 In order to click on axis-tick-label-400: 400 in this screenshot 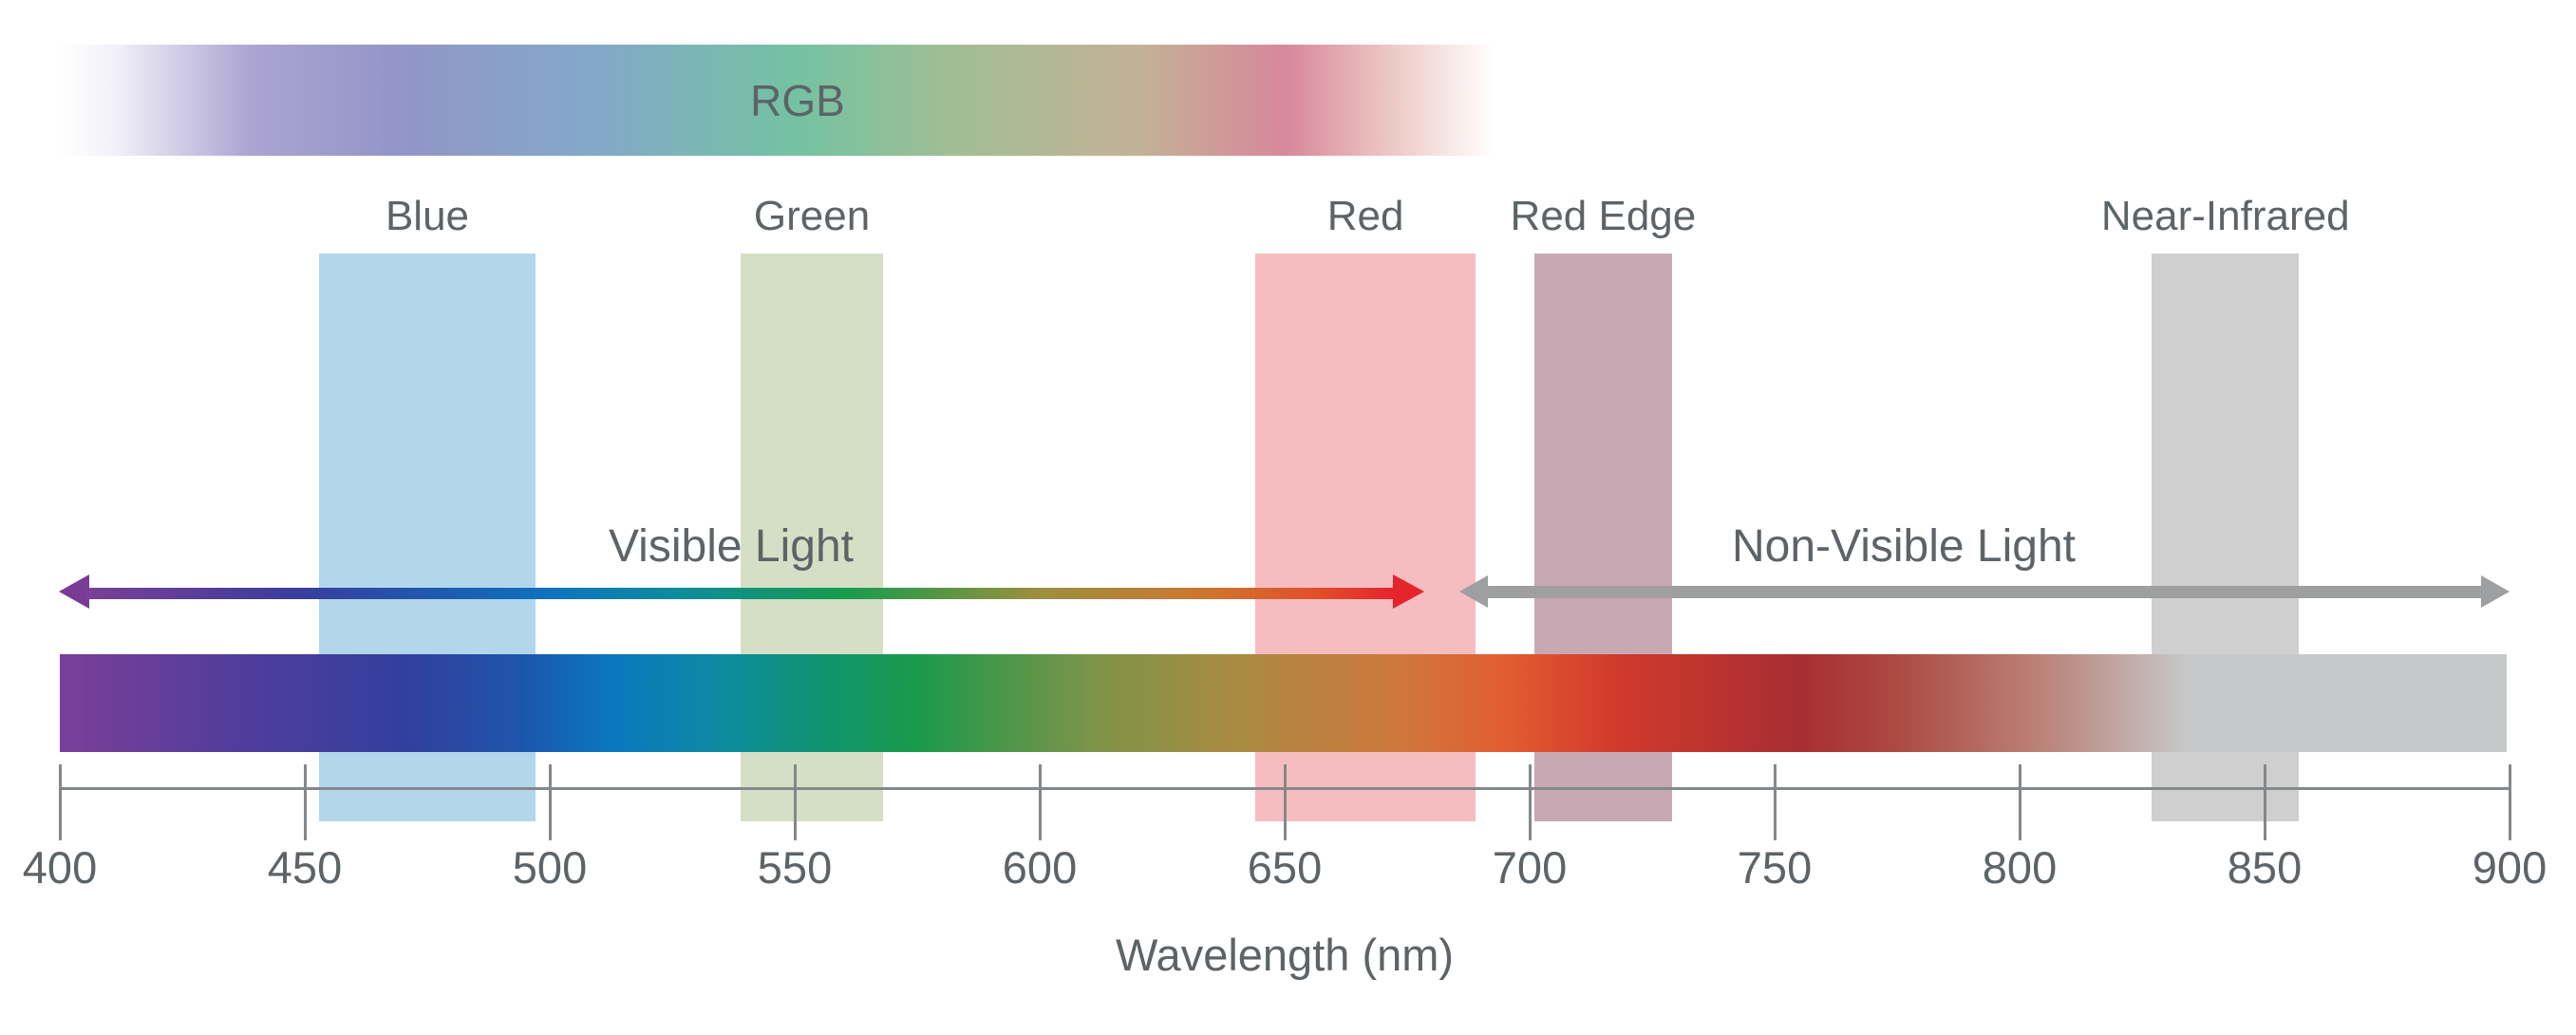, I will do `click(60, 867)`.